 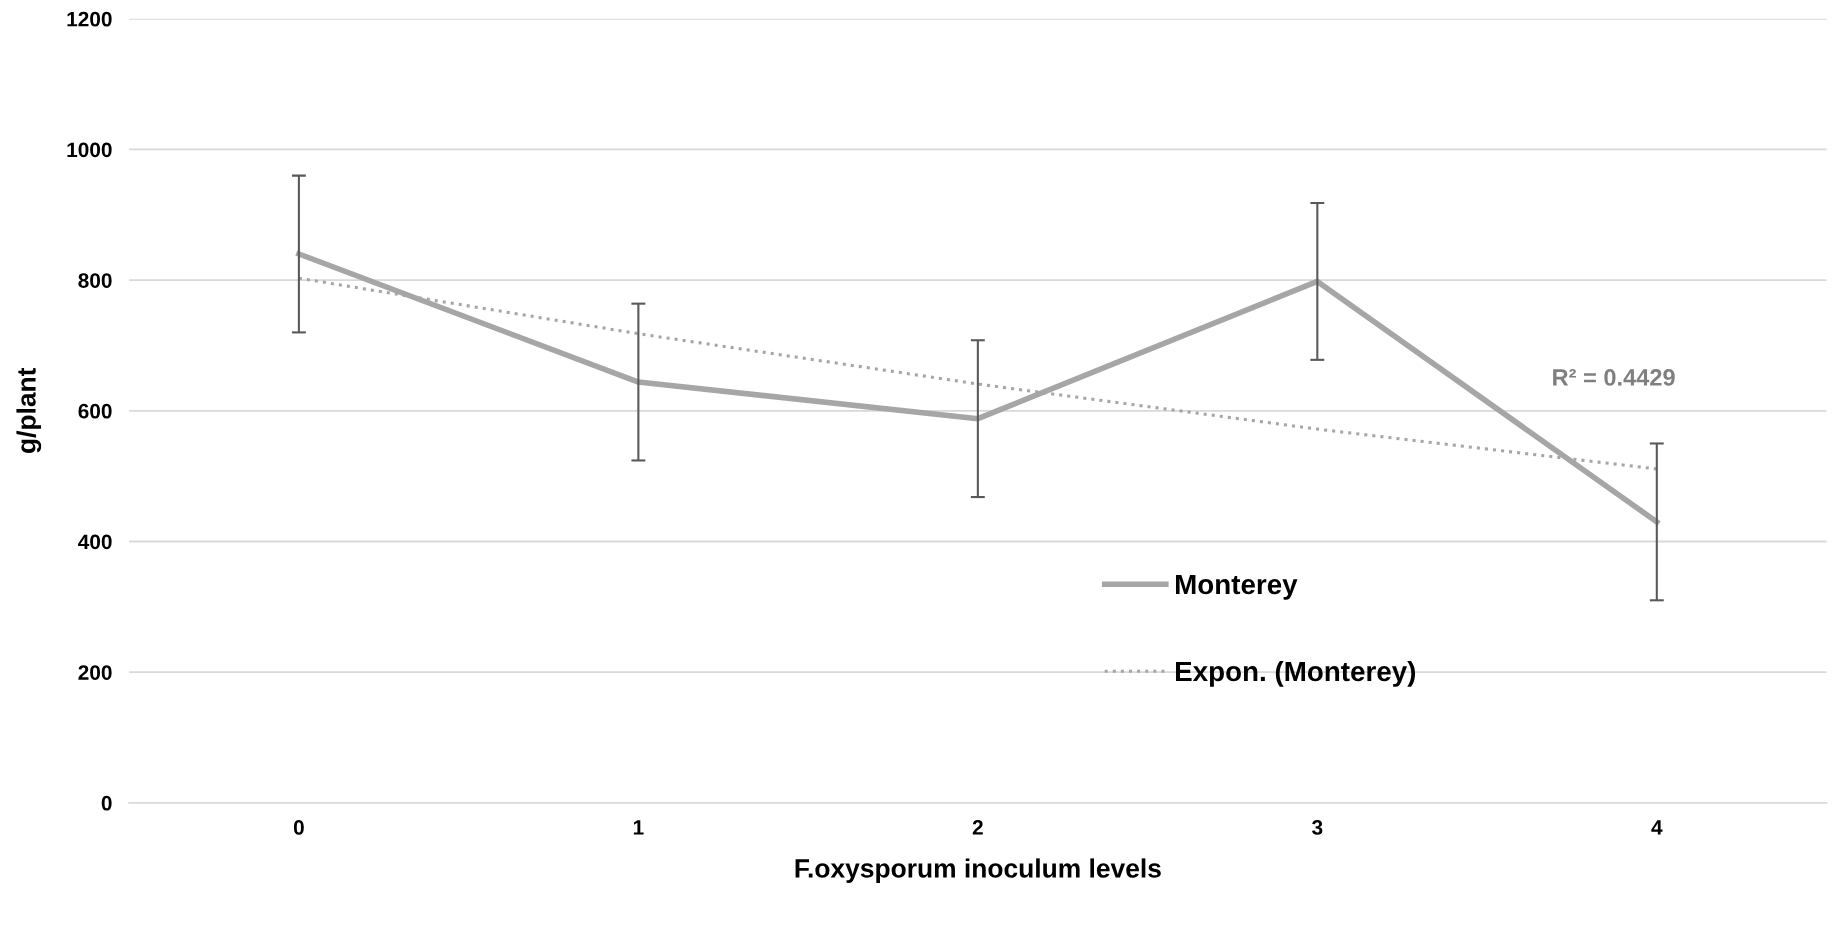 I want to click on x-tick-label: 0, so click(x=298, y=827).